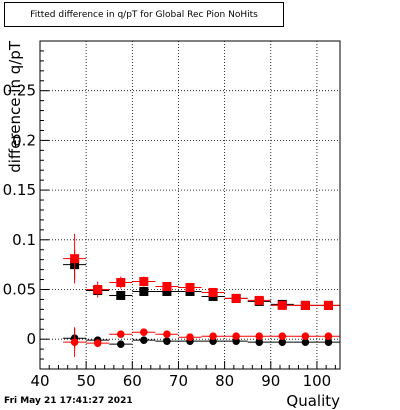 This screenshot has width=400, height=410. What do you see at coordinates (19, 289) in the screenshot?
I see `y-tick-label: 0.05` at bounding box center [19, 289].